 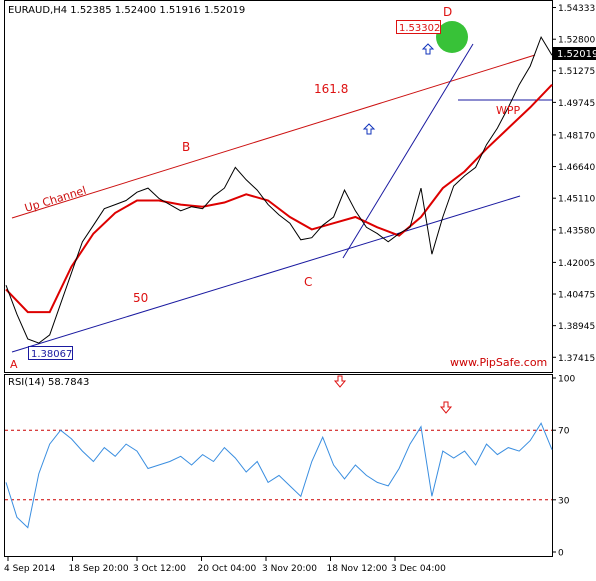 What do you see at coordinates (498, 362) in the screenshot?
I see `watermark: www.PipSafe.com` at bounding box center [498, 362].